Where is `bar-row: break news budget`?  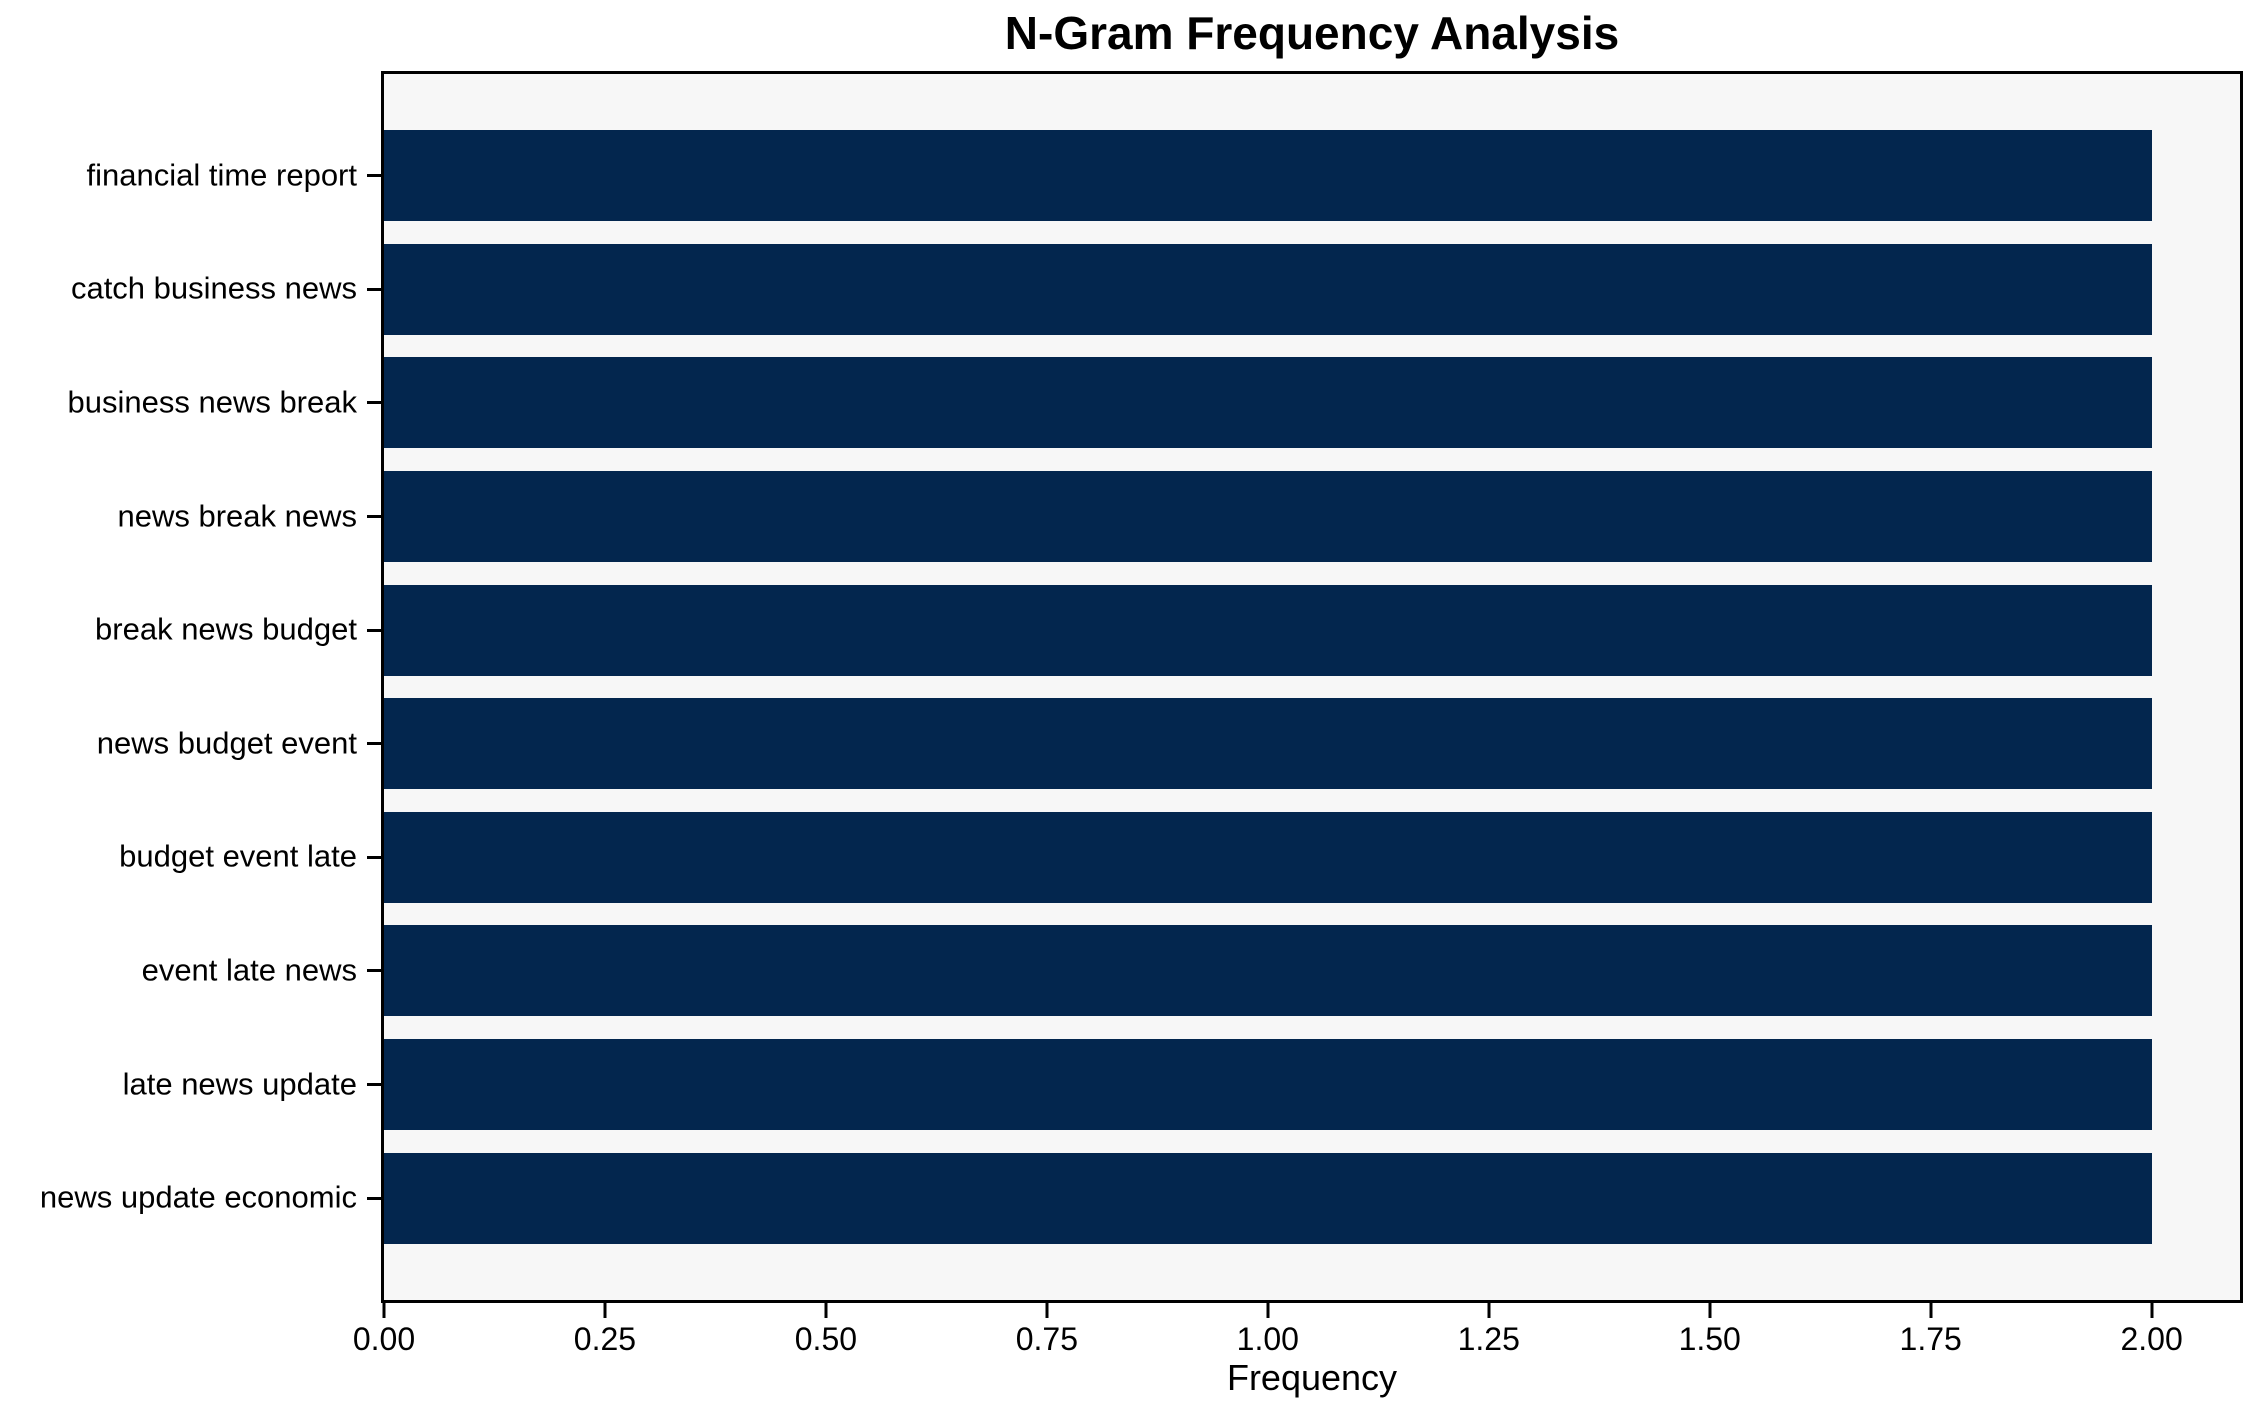 bar-row: break news budget is located at coordinates (1167, 630).